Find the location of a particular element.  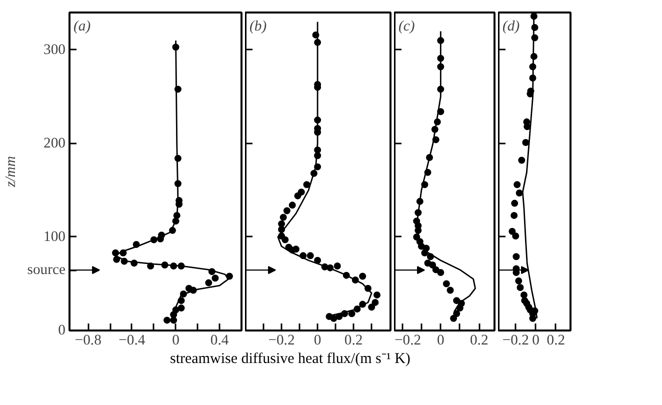

y-tick-label: 300 is located at coordinates (55, 50).